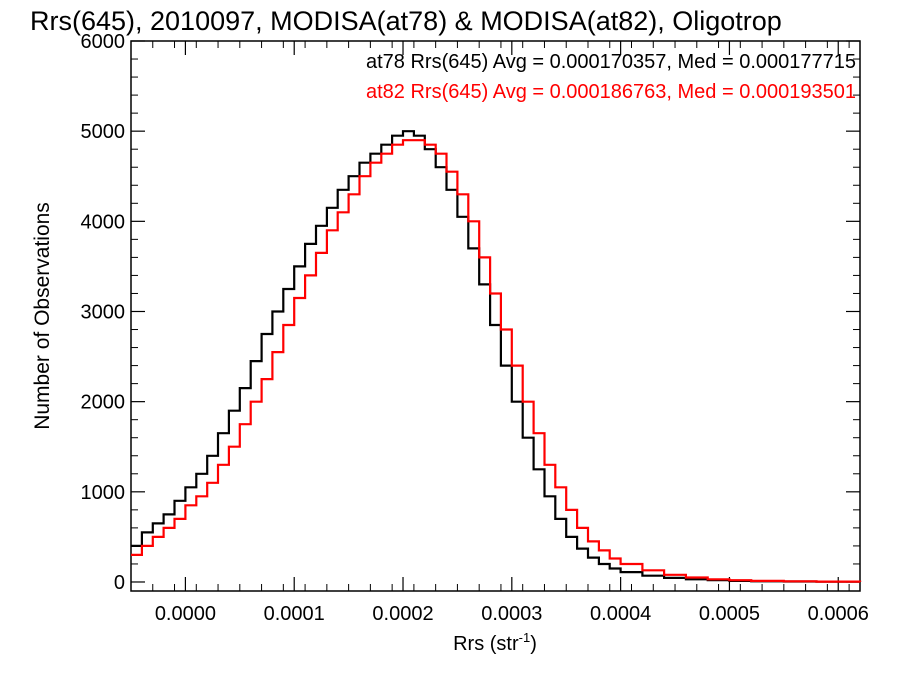  I want to click on x-axis-label-exponent: -1, so click(525, 637).